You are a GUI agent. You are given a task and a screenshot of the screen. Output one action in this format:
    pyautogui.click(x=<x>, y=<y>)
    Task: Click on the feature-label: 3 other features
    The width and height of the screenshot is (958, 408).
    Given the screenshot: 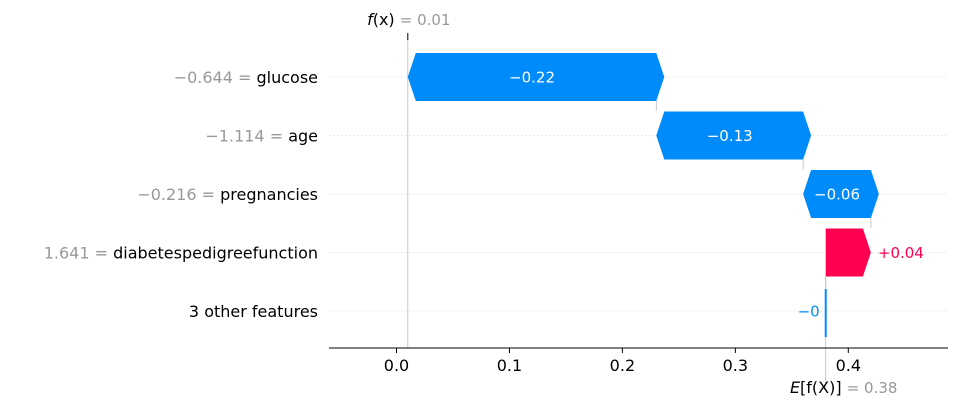 What is the action you would take?
    pyautogui.click(x=253, y=311)
    